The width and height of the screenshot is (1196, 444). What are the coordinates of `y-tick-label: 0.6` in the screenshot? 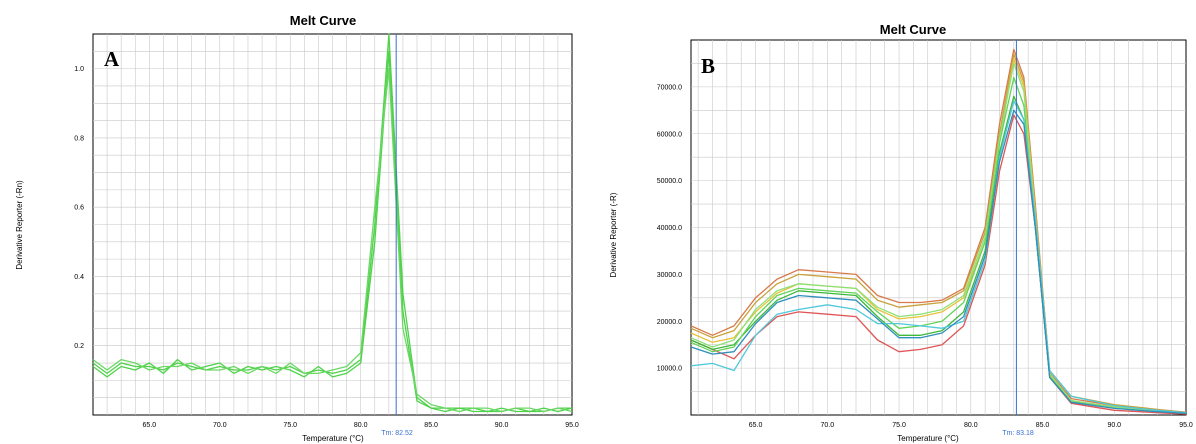 It's located at (79, 208).